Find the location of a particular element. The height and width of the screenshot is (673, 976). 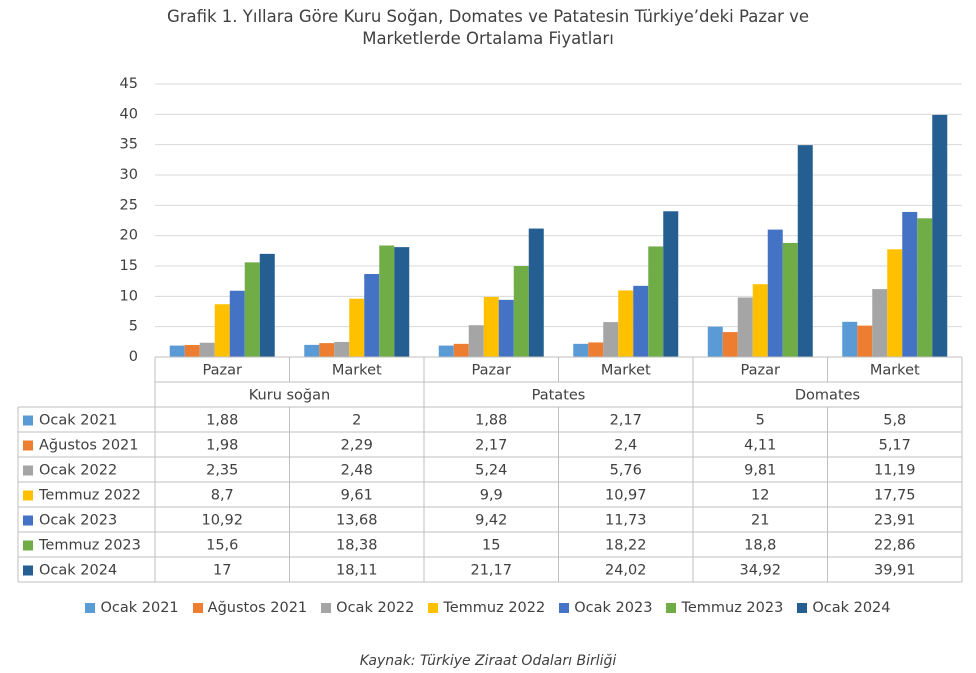

table-value: 23,91 is located at coordinates (895, 521).